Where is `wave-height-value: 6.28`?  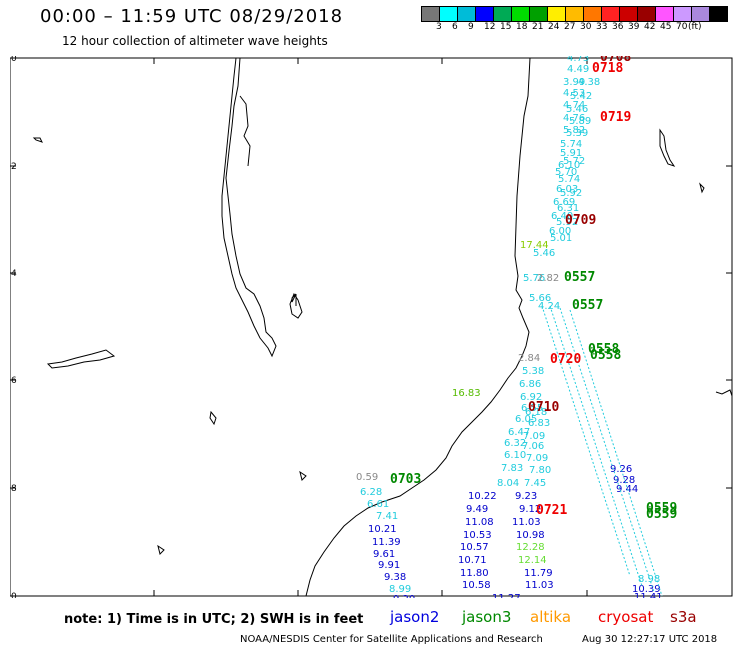
wave-height-value: 6.28 is located at coordinates (371, 492).